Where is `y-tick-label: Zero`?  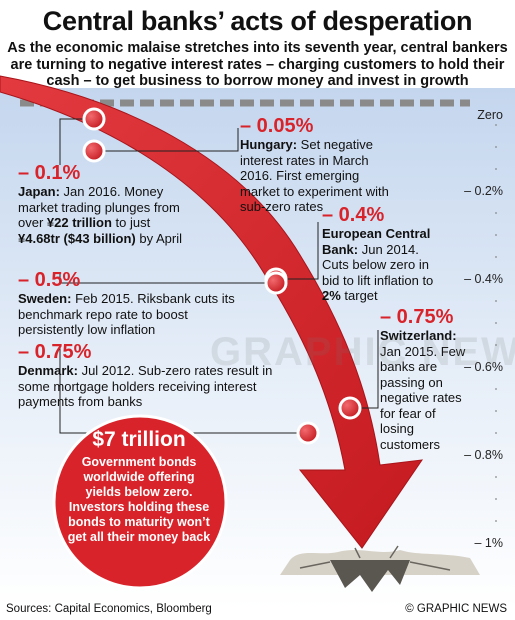 y-tick-label: Zero is located at coordinates (490, 115).